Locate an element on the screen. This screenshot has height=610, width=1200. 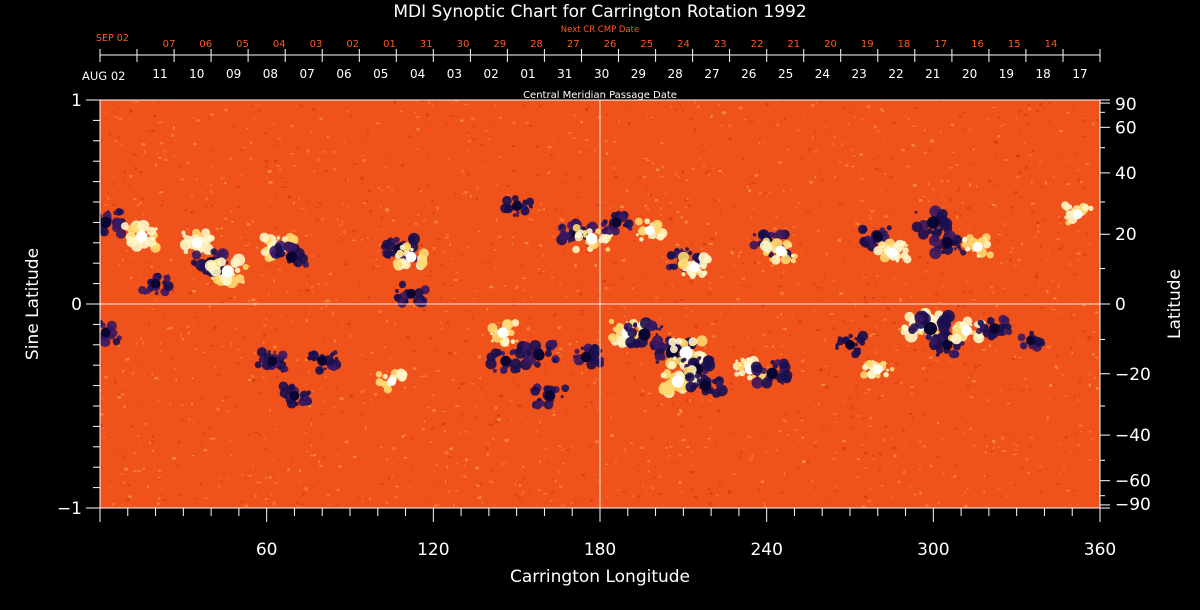
region-core is located at coordinates (966, 330).